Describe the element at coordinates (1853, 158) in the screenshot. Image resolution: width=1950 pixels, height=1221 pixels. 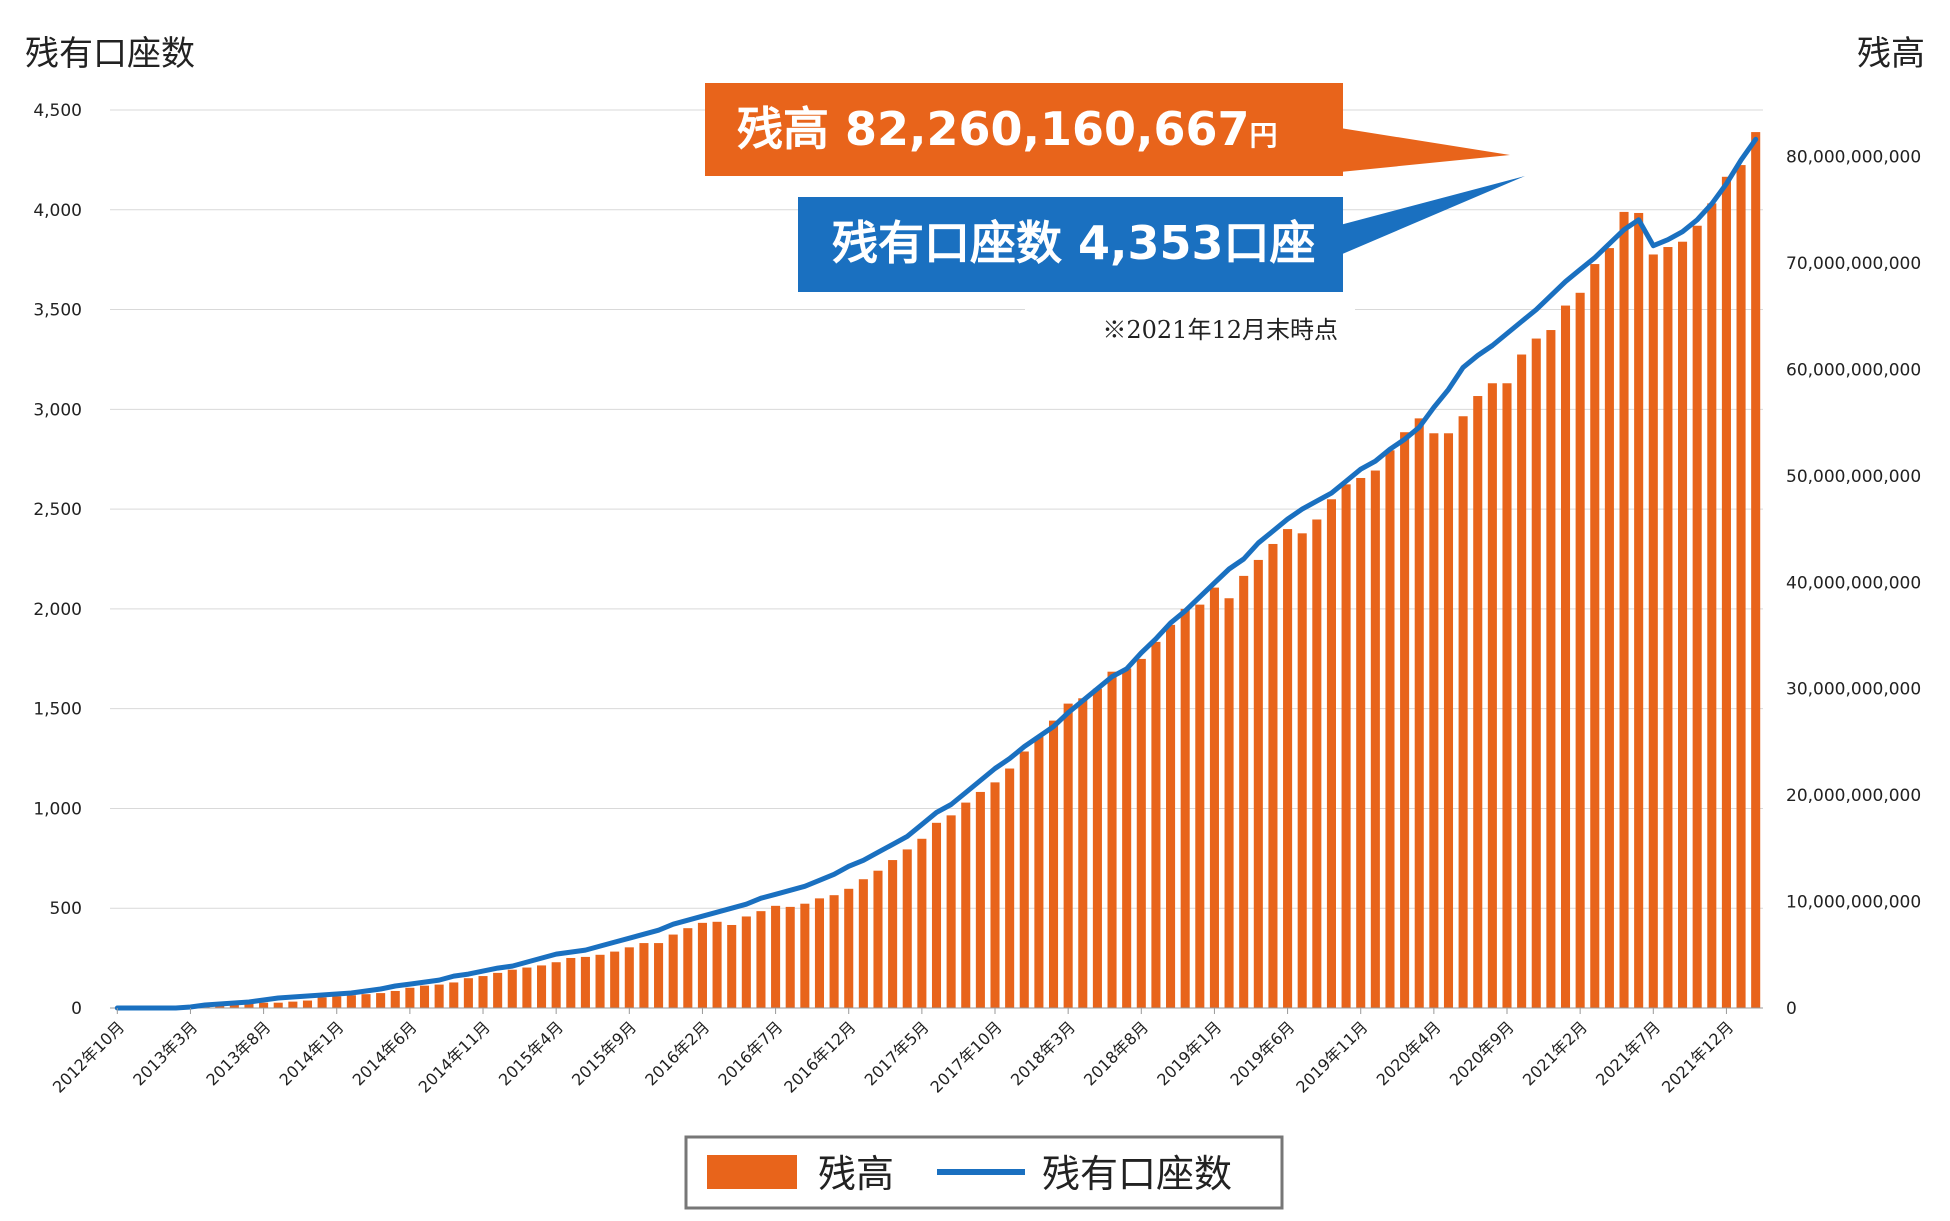
I see `right-tick-label: 80,000,000,000` at that location.